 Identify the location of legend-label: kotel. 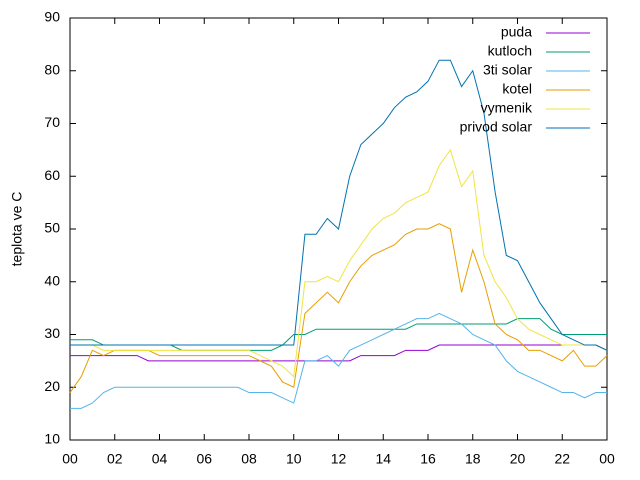
(517, 89).